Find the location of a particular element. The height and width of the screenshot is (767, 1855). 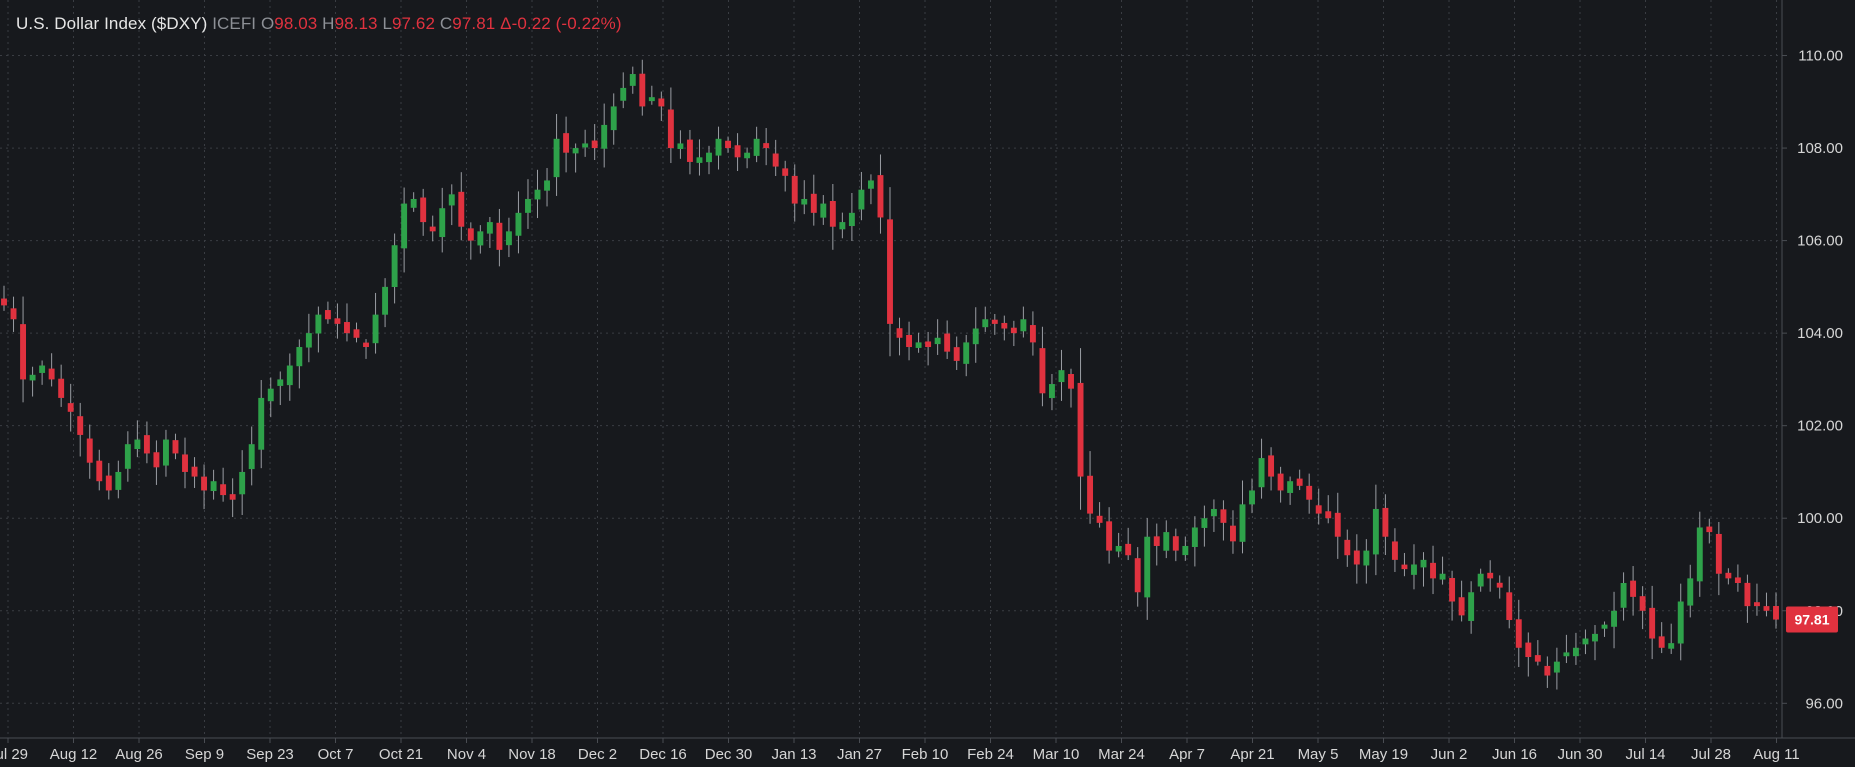

x-tick-label: Nov 18 is located at coordinates (532, 754).